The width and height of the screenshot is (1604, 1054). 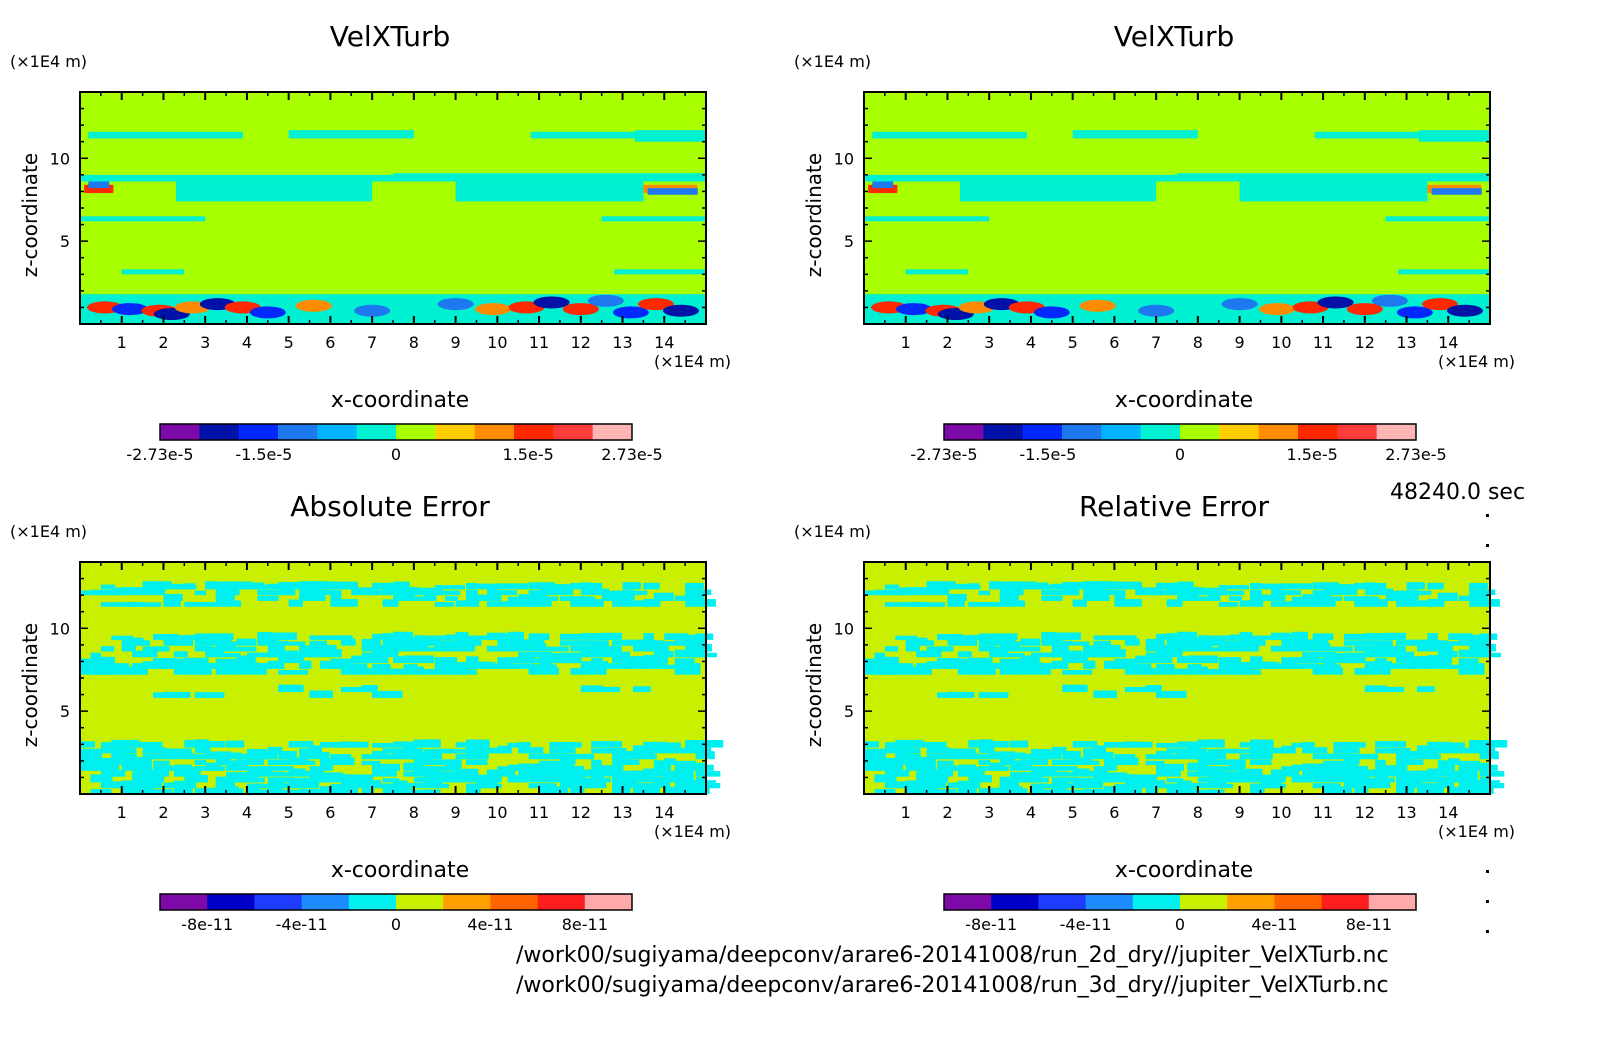 What do you see at coordinates (1365, 812) in the screenshot?
I see `x-tick-label: 12` at bounding box center [1365, 812].